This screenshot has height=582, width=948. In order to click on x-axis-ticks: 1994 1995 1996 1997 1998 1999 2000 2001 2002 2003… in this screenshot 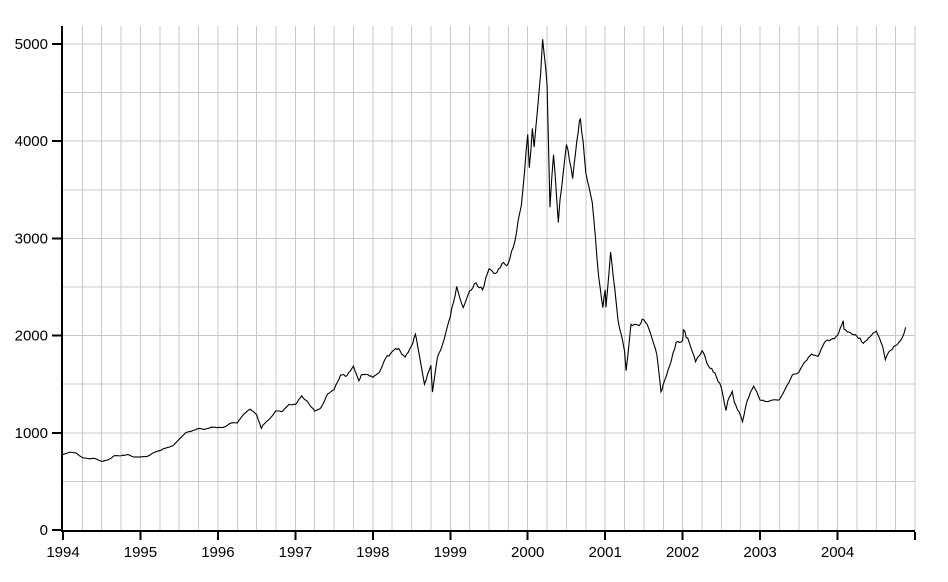, I will do `click(481, 546)`.